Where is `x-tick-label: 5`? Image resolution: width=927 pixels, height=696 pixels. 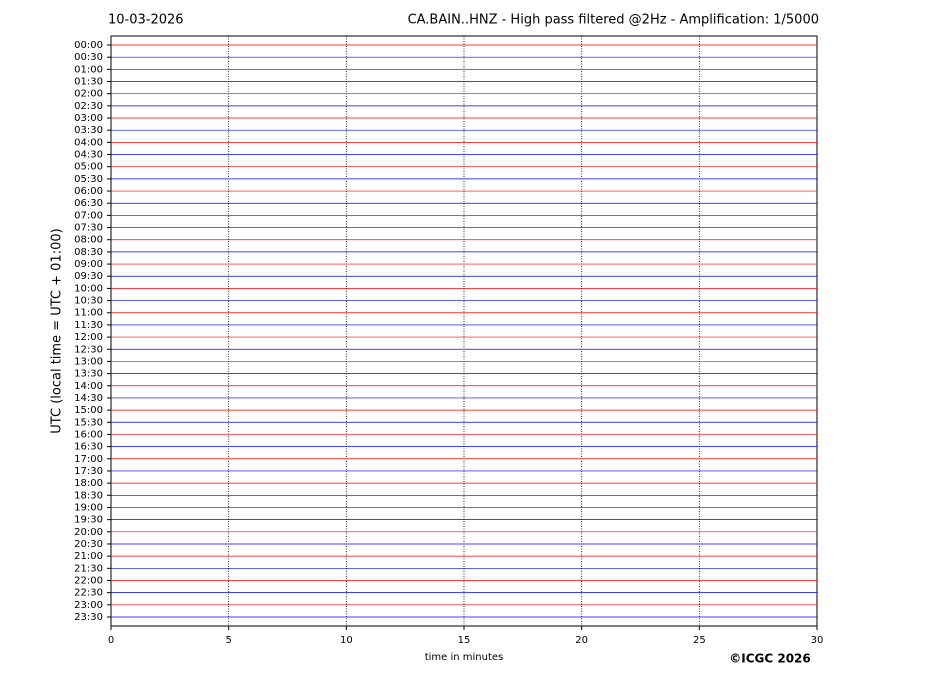 x-tick-label: 5 is located at coordinates (228, 640).